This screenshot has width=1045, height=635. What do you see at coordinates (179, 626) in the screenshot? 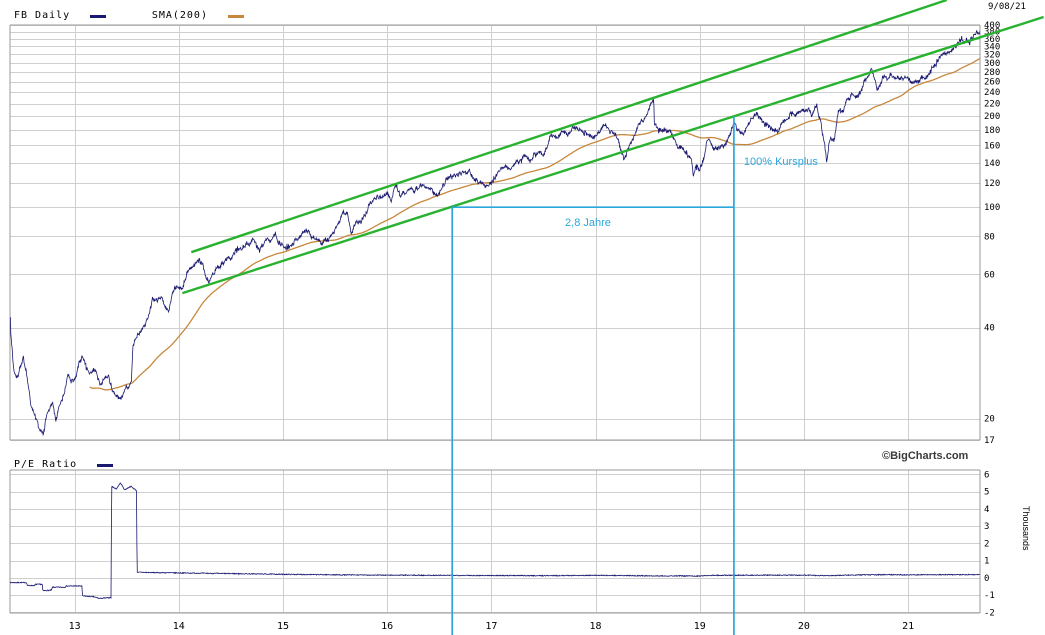
I see `svg-text: 14` at bounding box center [179, 626].